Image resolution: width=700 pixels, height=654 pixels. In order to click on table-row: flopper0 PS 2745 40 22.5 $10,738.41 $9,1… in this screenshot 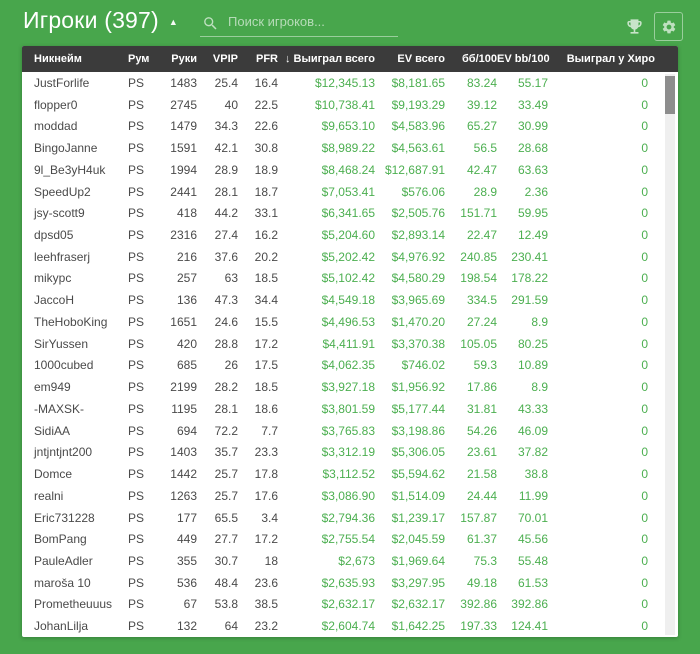, I will do `click(343, 105)`.